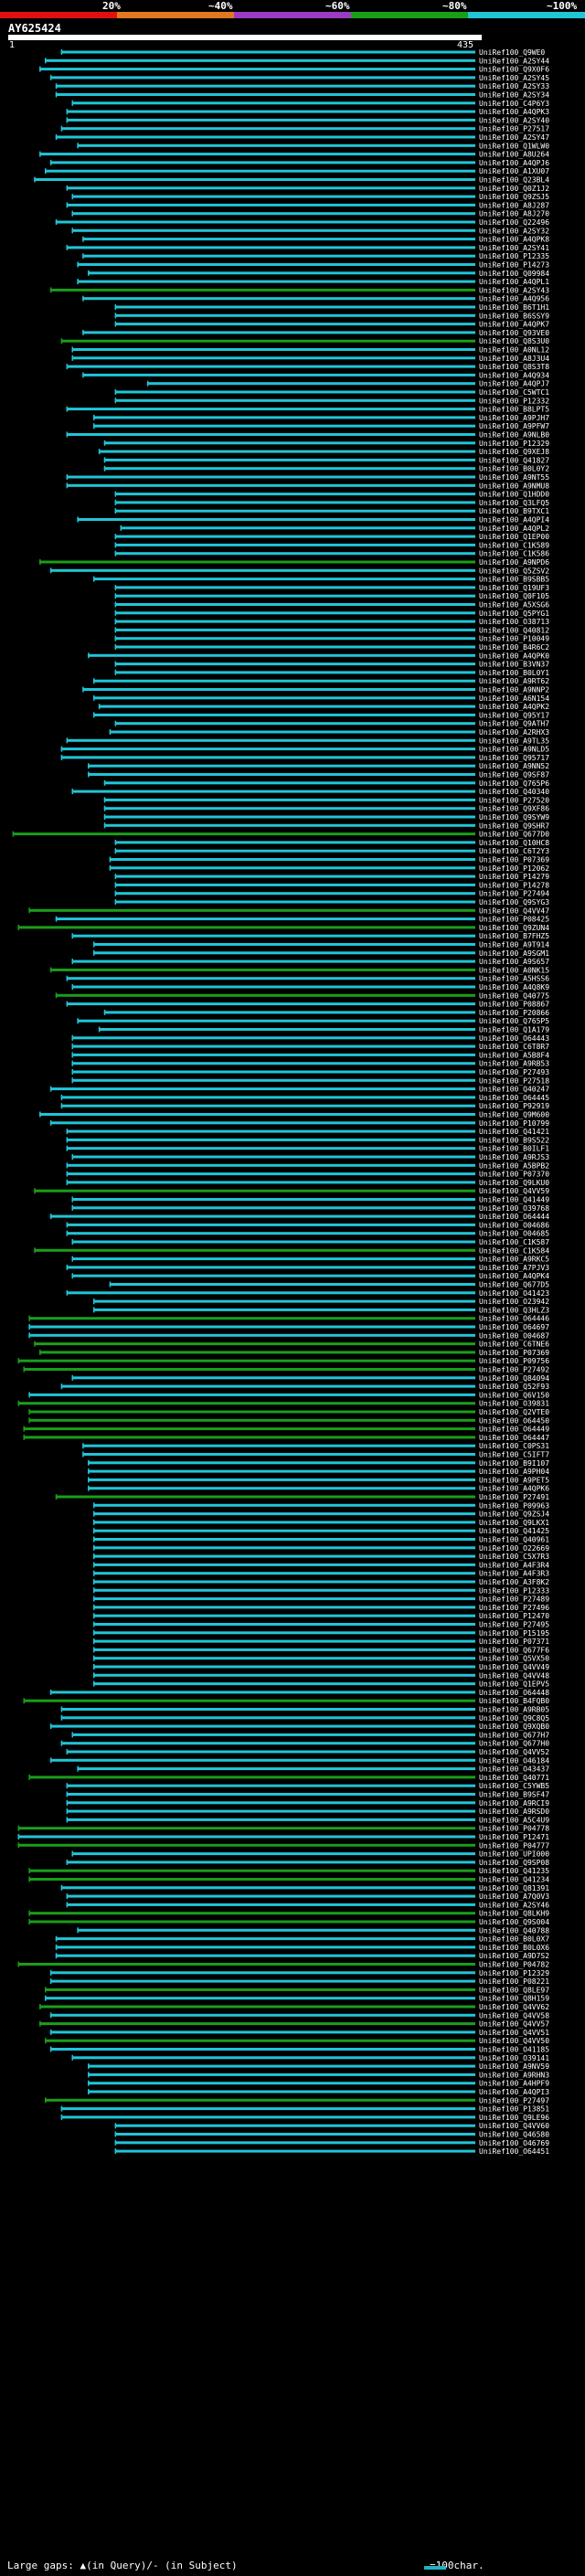 This screenshot has width=585, height=2576. What do you see at coordinates (514, 1157) in the screenshot?
I see `hit-label: UniRef100_A9RJS3` at bounding box center [514, 1157].